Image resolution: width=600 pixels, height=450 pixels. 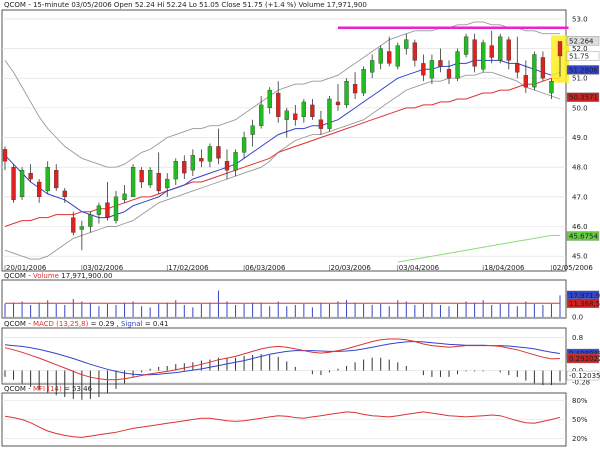 I want to click on price-tick-label: 53.0, so click(x=580, y=19).